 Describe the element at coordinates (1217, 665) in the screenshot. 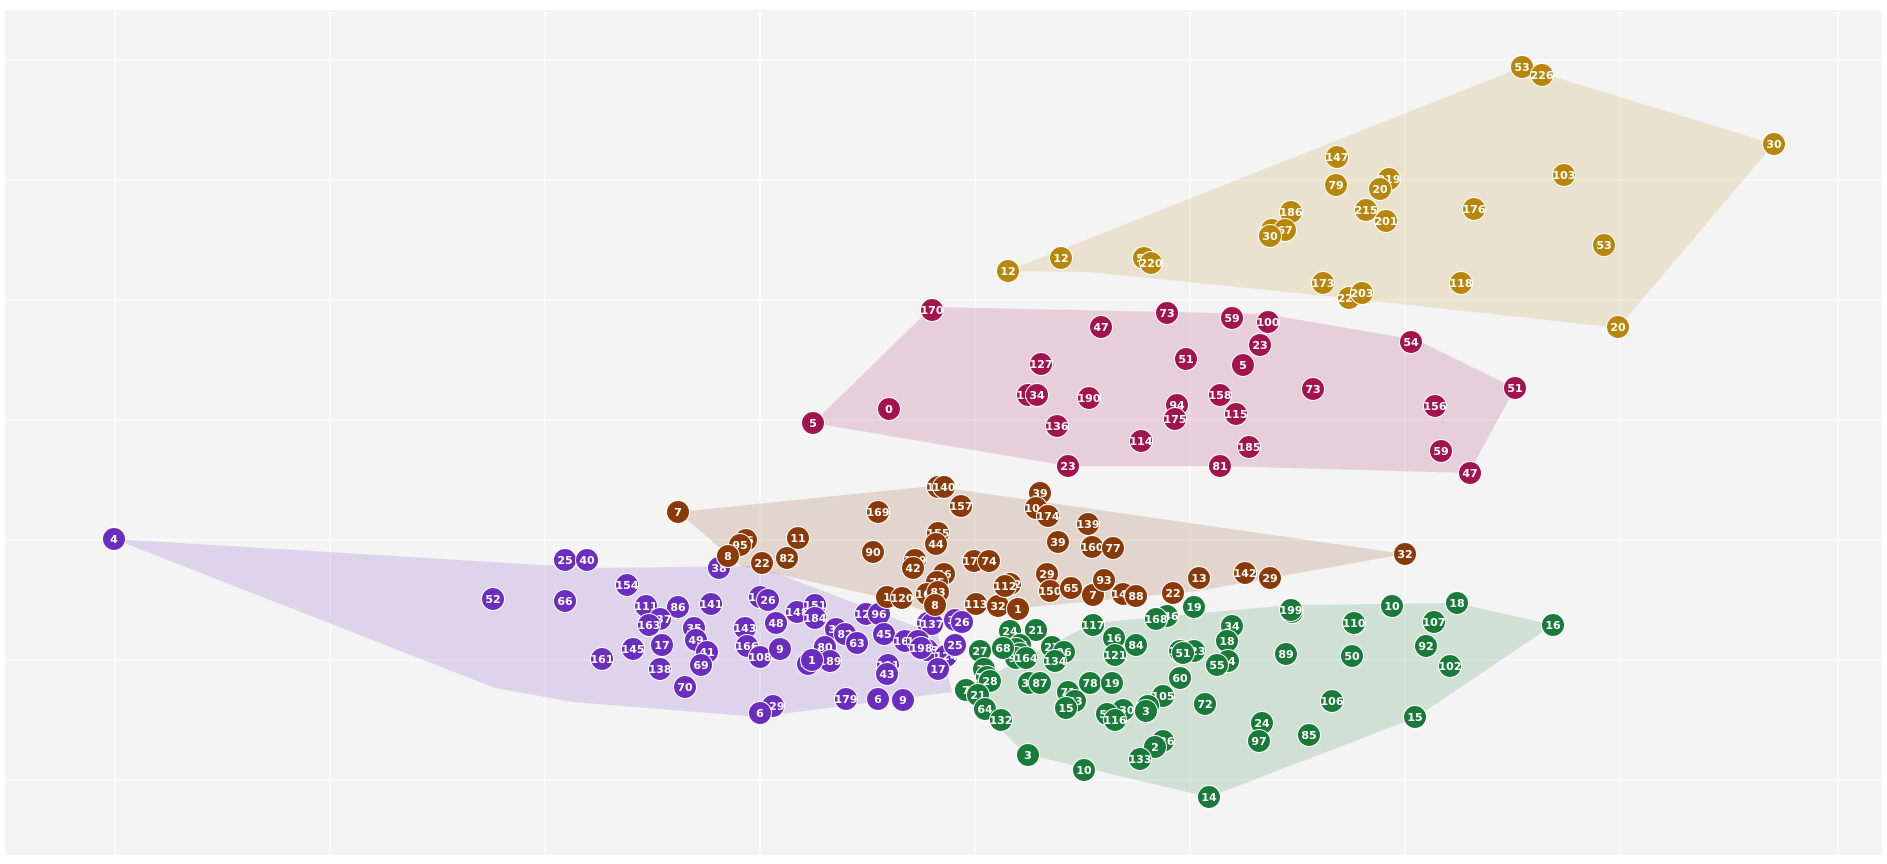

I see `point-4-23: 55` at that location.